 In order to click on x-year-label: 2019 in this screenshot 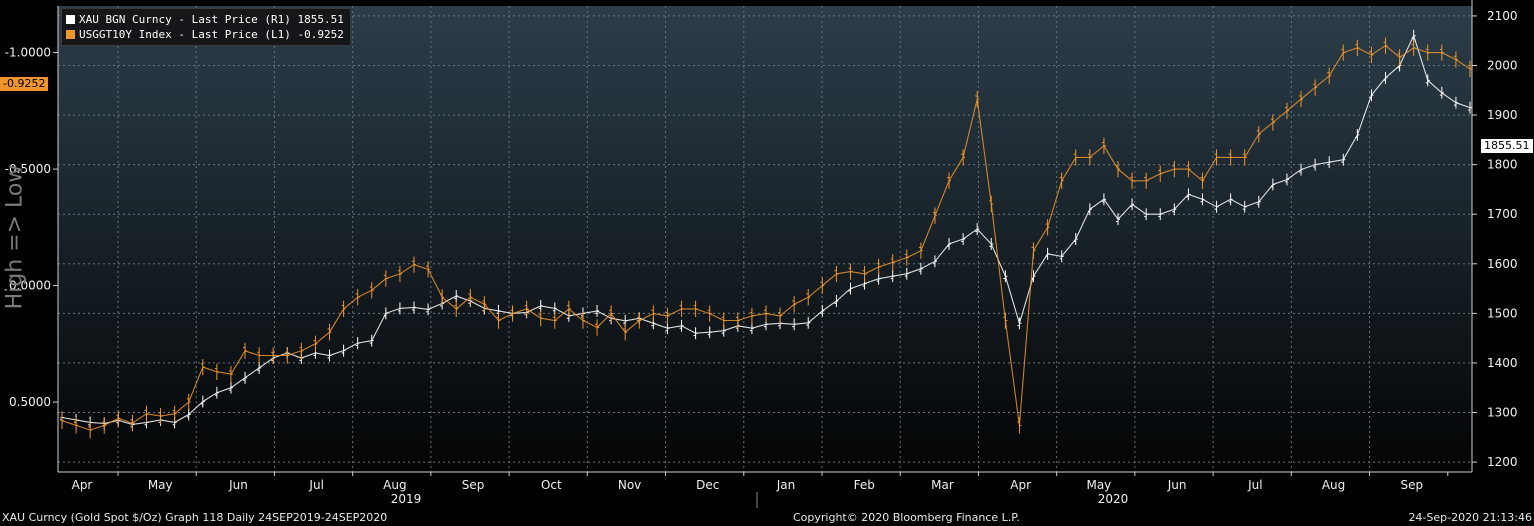, I will do `click(406, 499)`.